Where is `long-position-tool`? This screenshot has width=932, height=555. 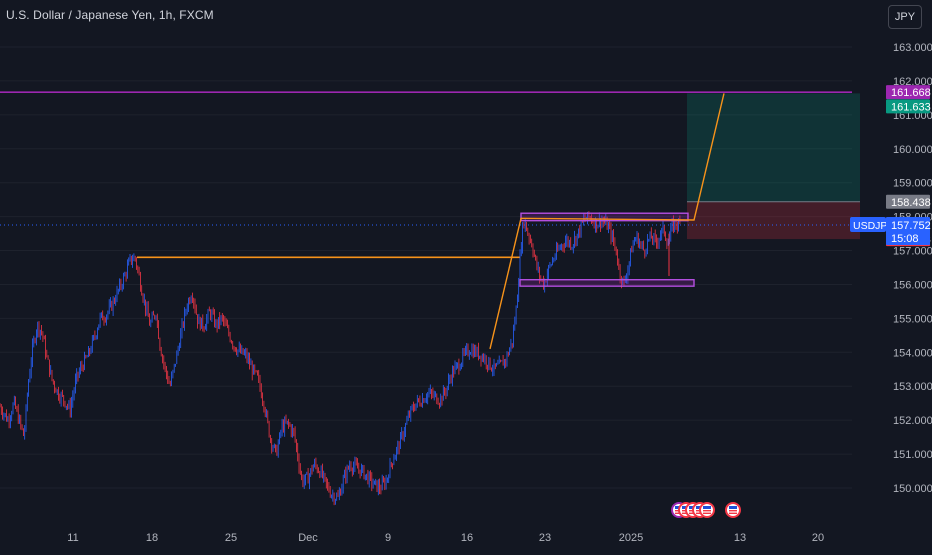
long-position-tool is located at coordinates (773, 166).